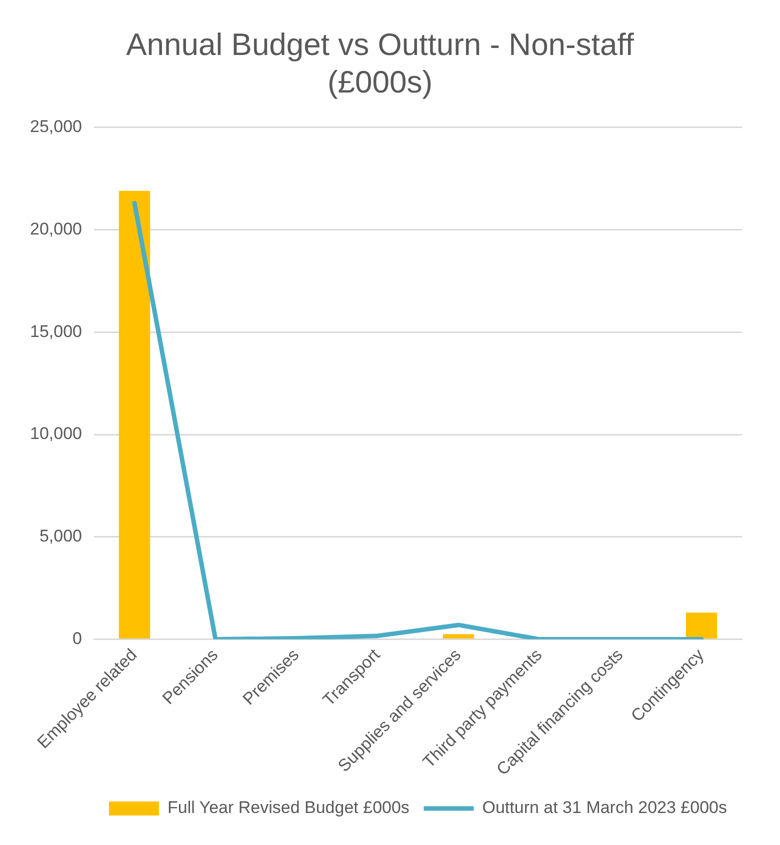  I want to click on y-tick-label: 0, so click(77, 638).